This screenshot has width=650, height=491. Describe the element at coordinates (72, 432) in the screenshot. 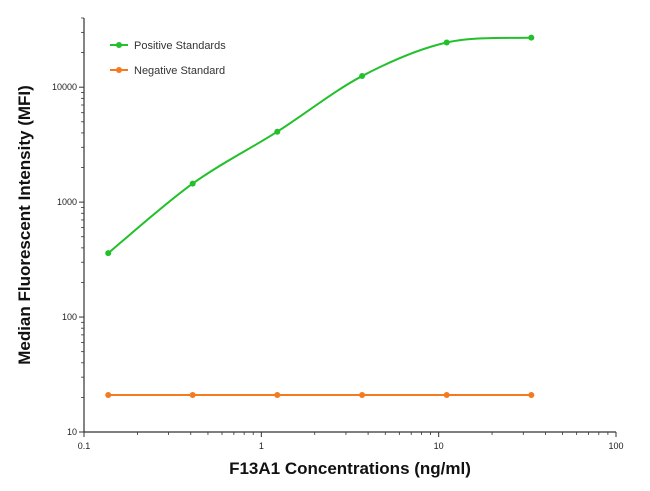

I see `y-tick-label: 10` at that location.